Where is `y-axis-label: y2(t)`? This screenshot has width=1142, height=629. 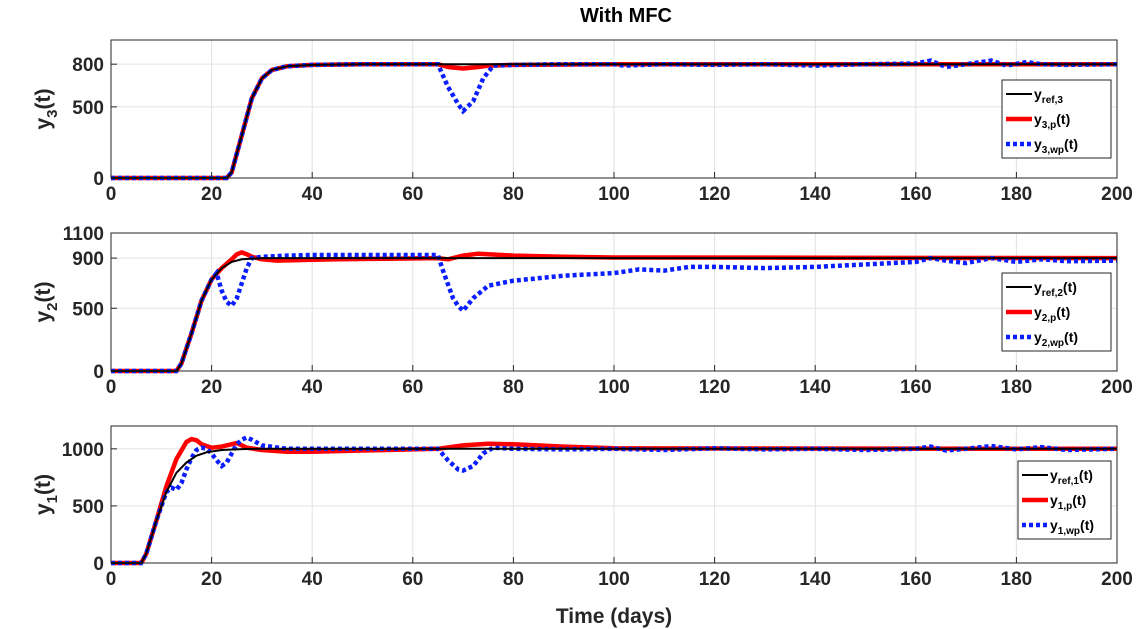 y-axis-label: y2(t) is located at coordinates (46, 301).